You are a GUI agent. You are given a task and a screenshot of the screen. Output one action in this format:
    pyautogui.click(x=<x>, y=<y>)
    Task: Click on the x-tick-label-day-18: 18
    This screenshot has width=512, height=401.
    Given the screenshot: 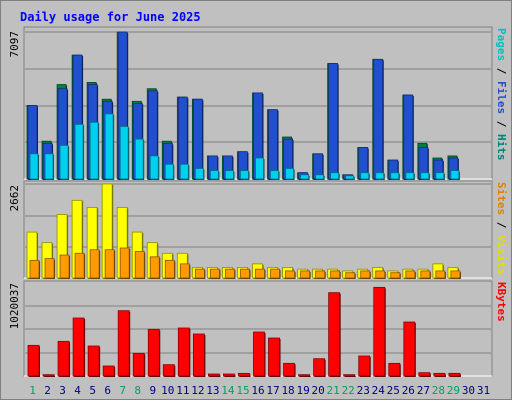 What is the action you would take?
    pyautogui.click(x=287, y=390)
    